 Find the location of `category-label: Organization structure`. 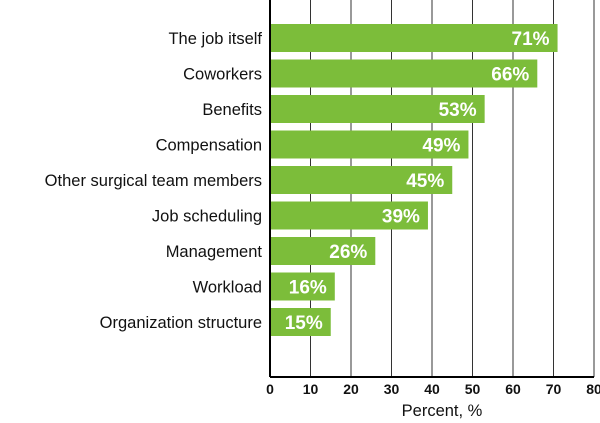

category-label: Organization structure is located at coordinates (181, 323).